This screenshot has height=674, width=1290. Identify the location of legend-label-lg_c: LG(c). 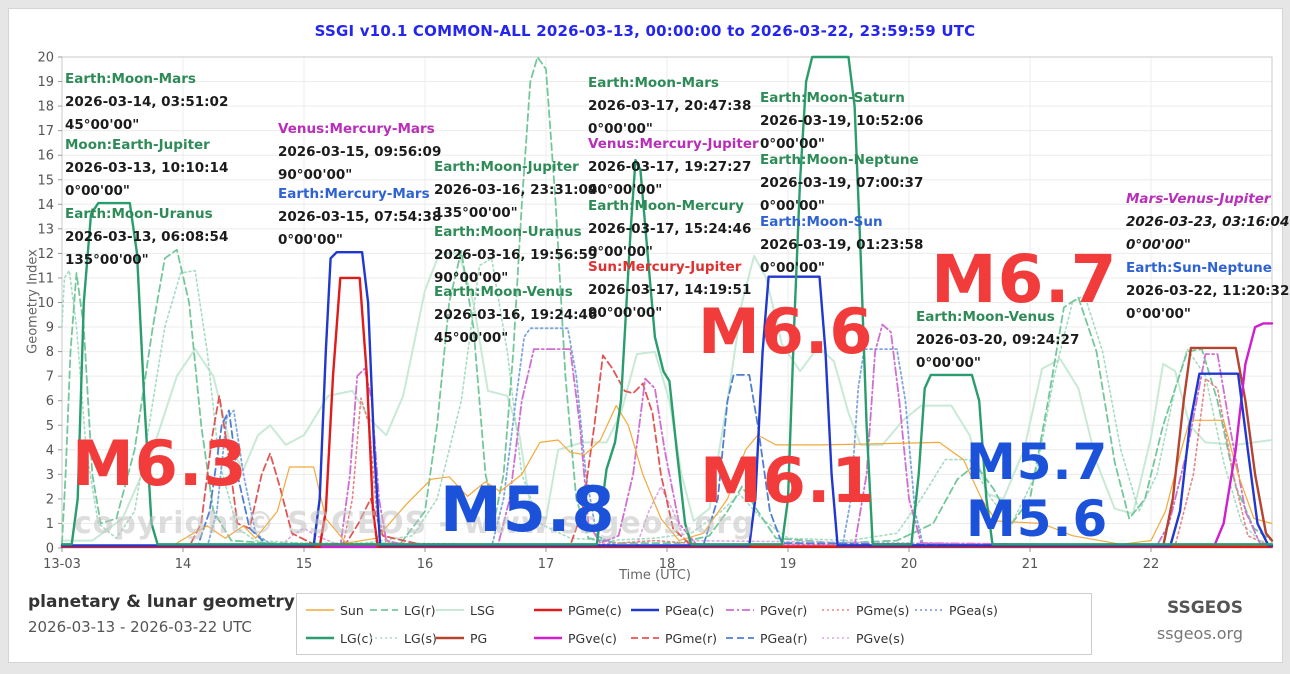
(357, 638).